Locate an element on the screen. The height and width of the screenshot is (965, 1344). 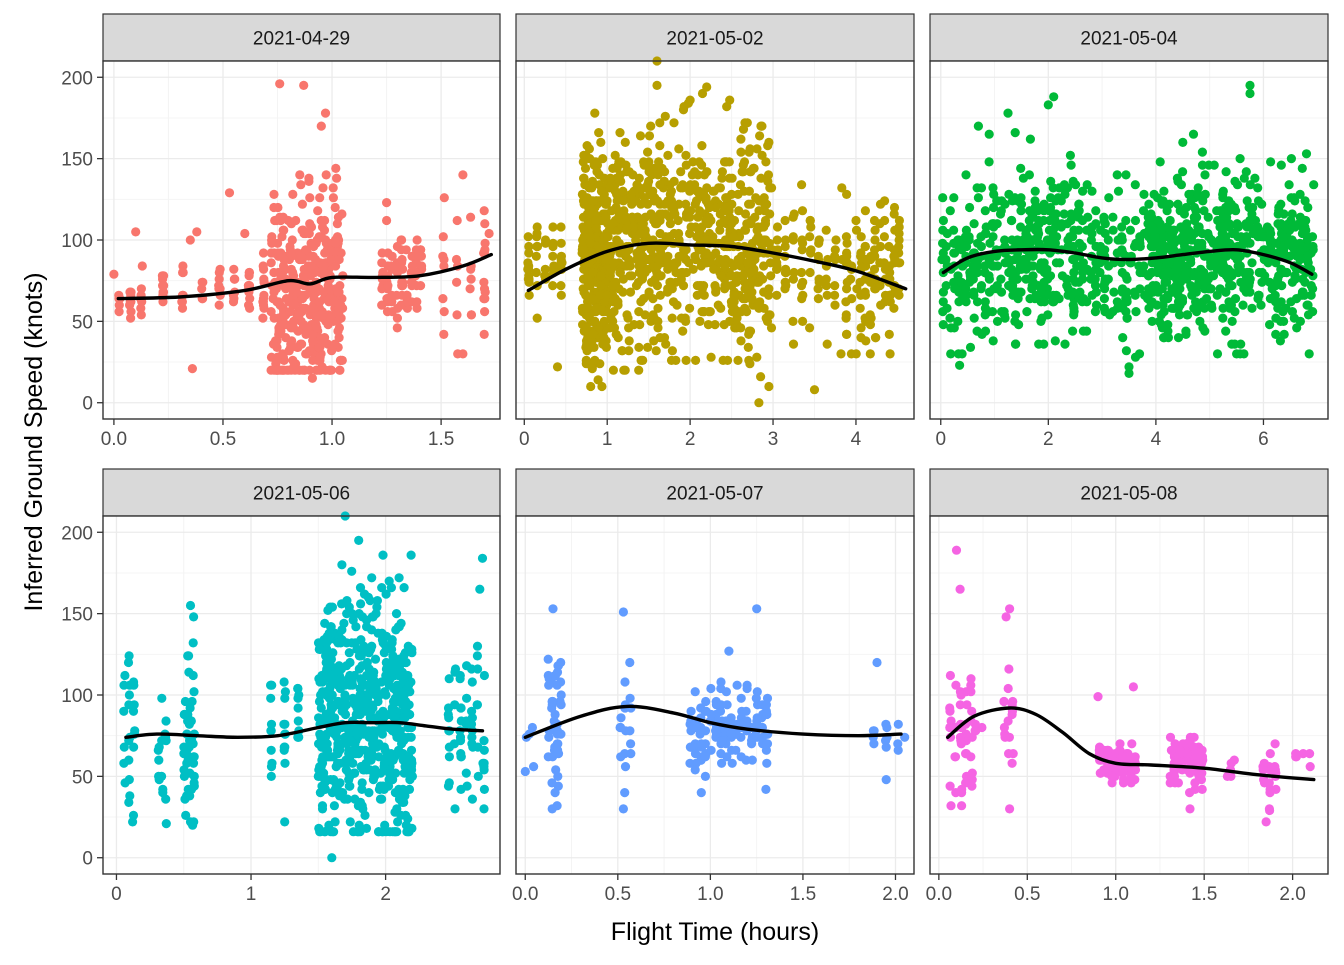
smooth-trend-line is located at coordinates (304, 730).